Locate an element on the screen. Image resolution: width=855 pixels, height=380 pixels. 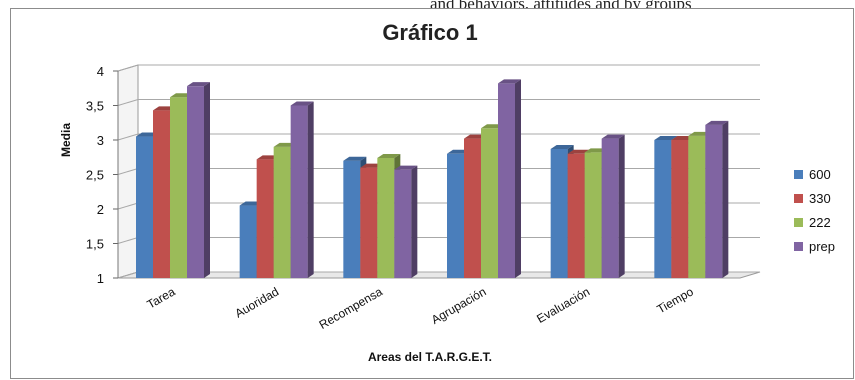
y-axis-label: Media is located at coordinates (66, 140).